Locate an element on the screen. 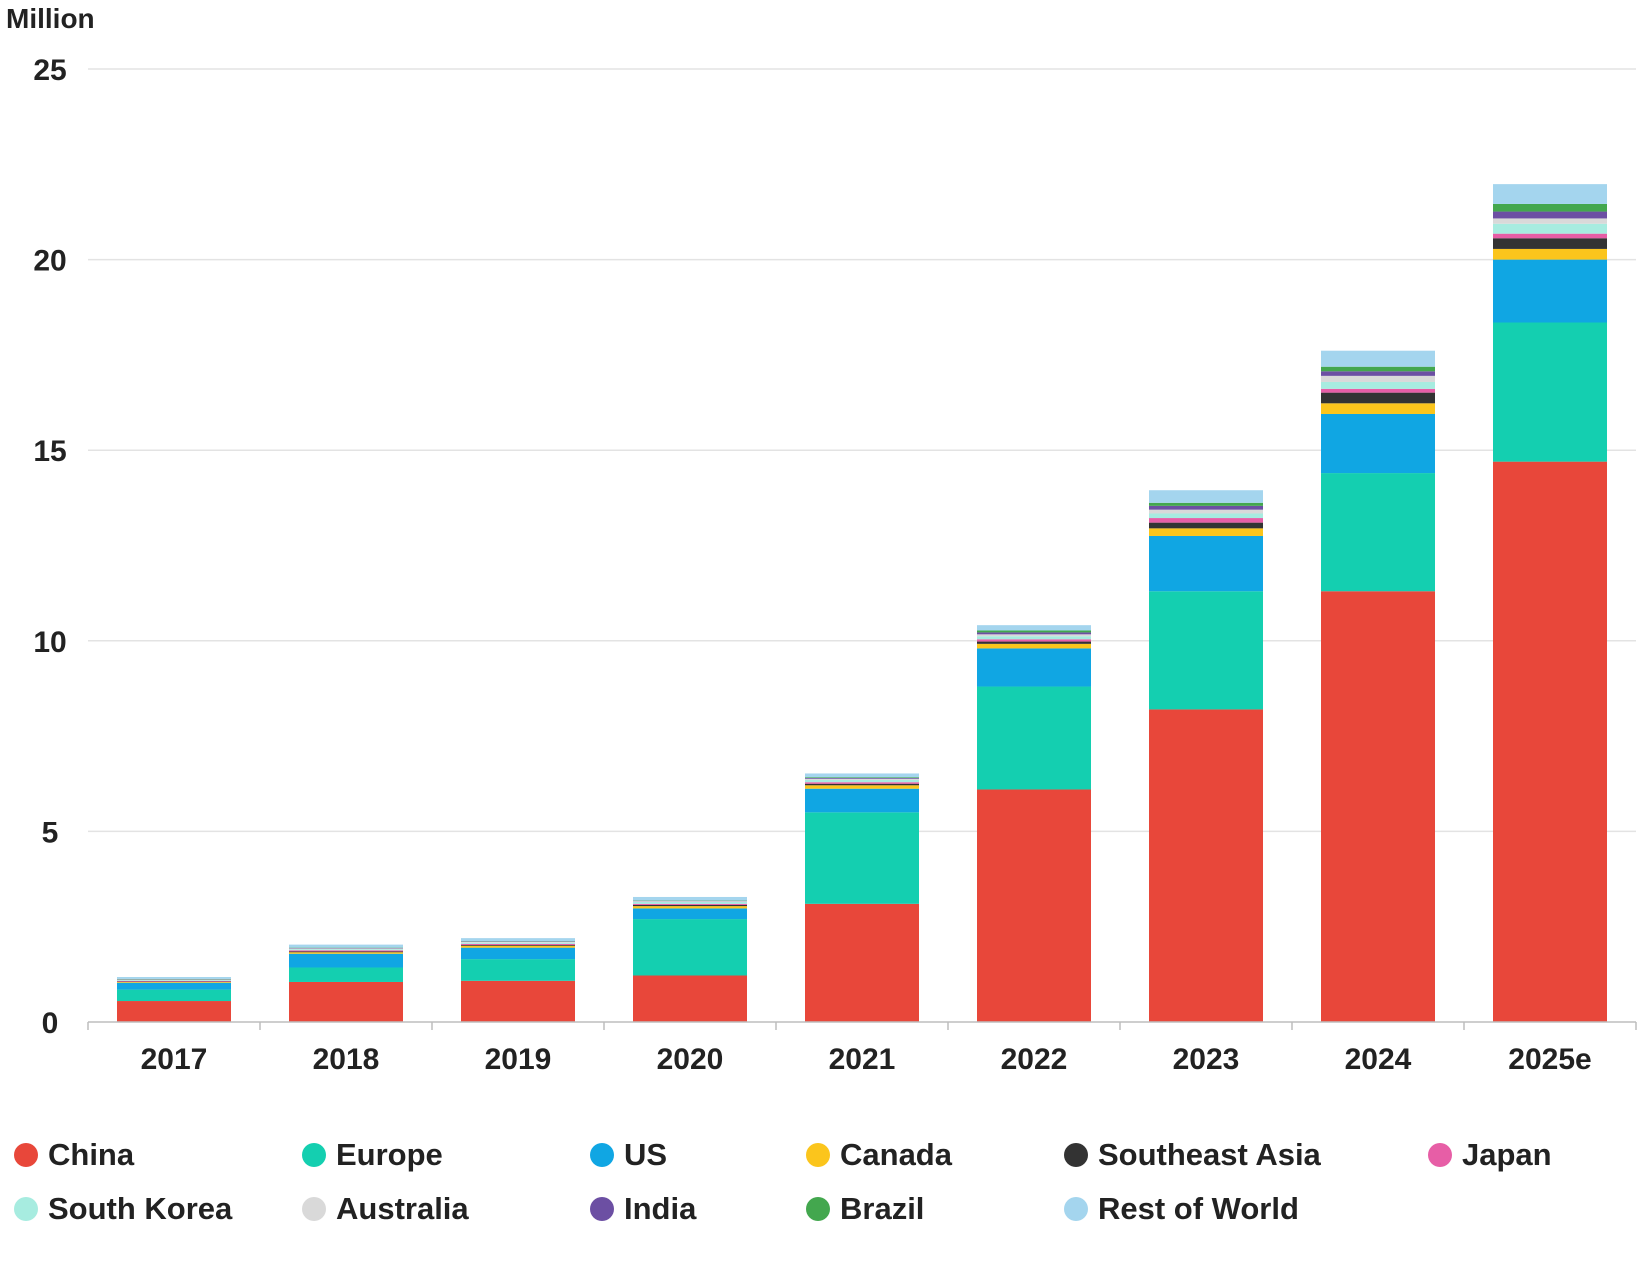 The image size is (1640, 1278). legend-label: China is located at coordinates (91, 1154).